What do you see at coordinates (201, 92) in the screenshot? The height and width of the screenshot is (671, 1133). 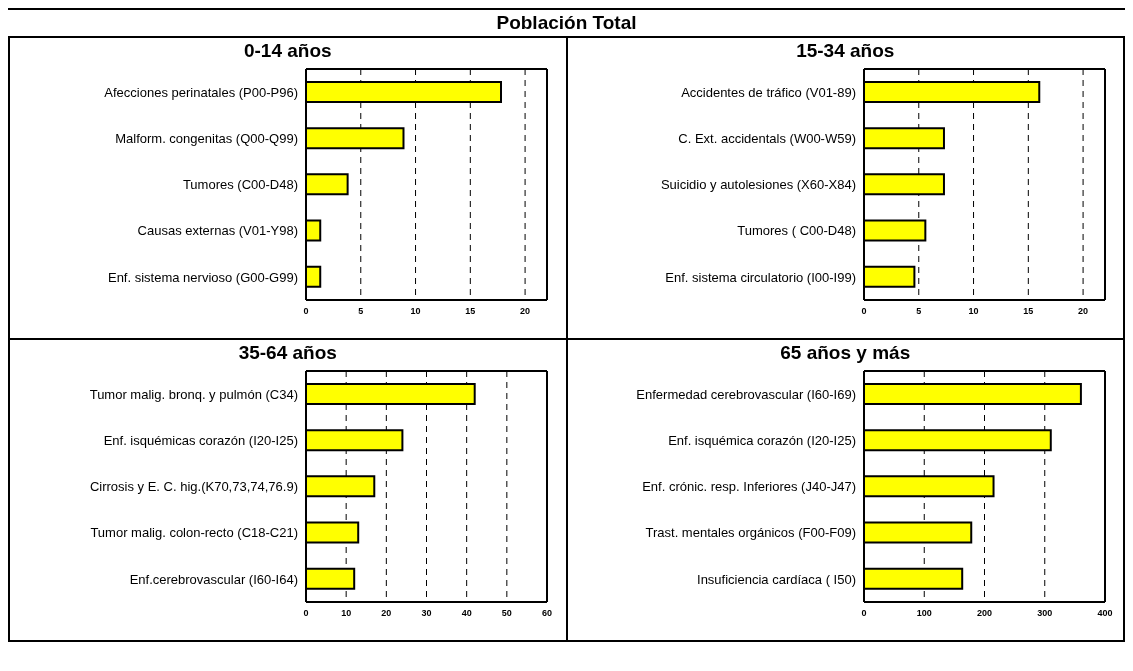 I see `y-tick-label: Afecciones perinatales (P00-P96)` at bounding box center [201, 92].